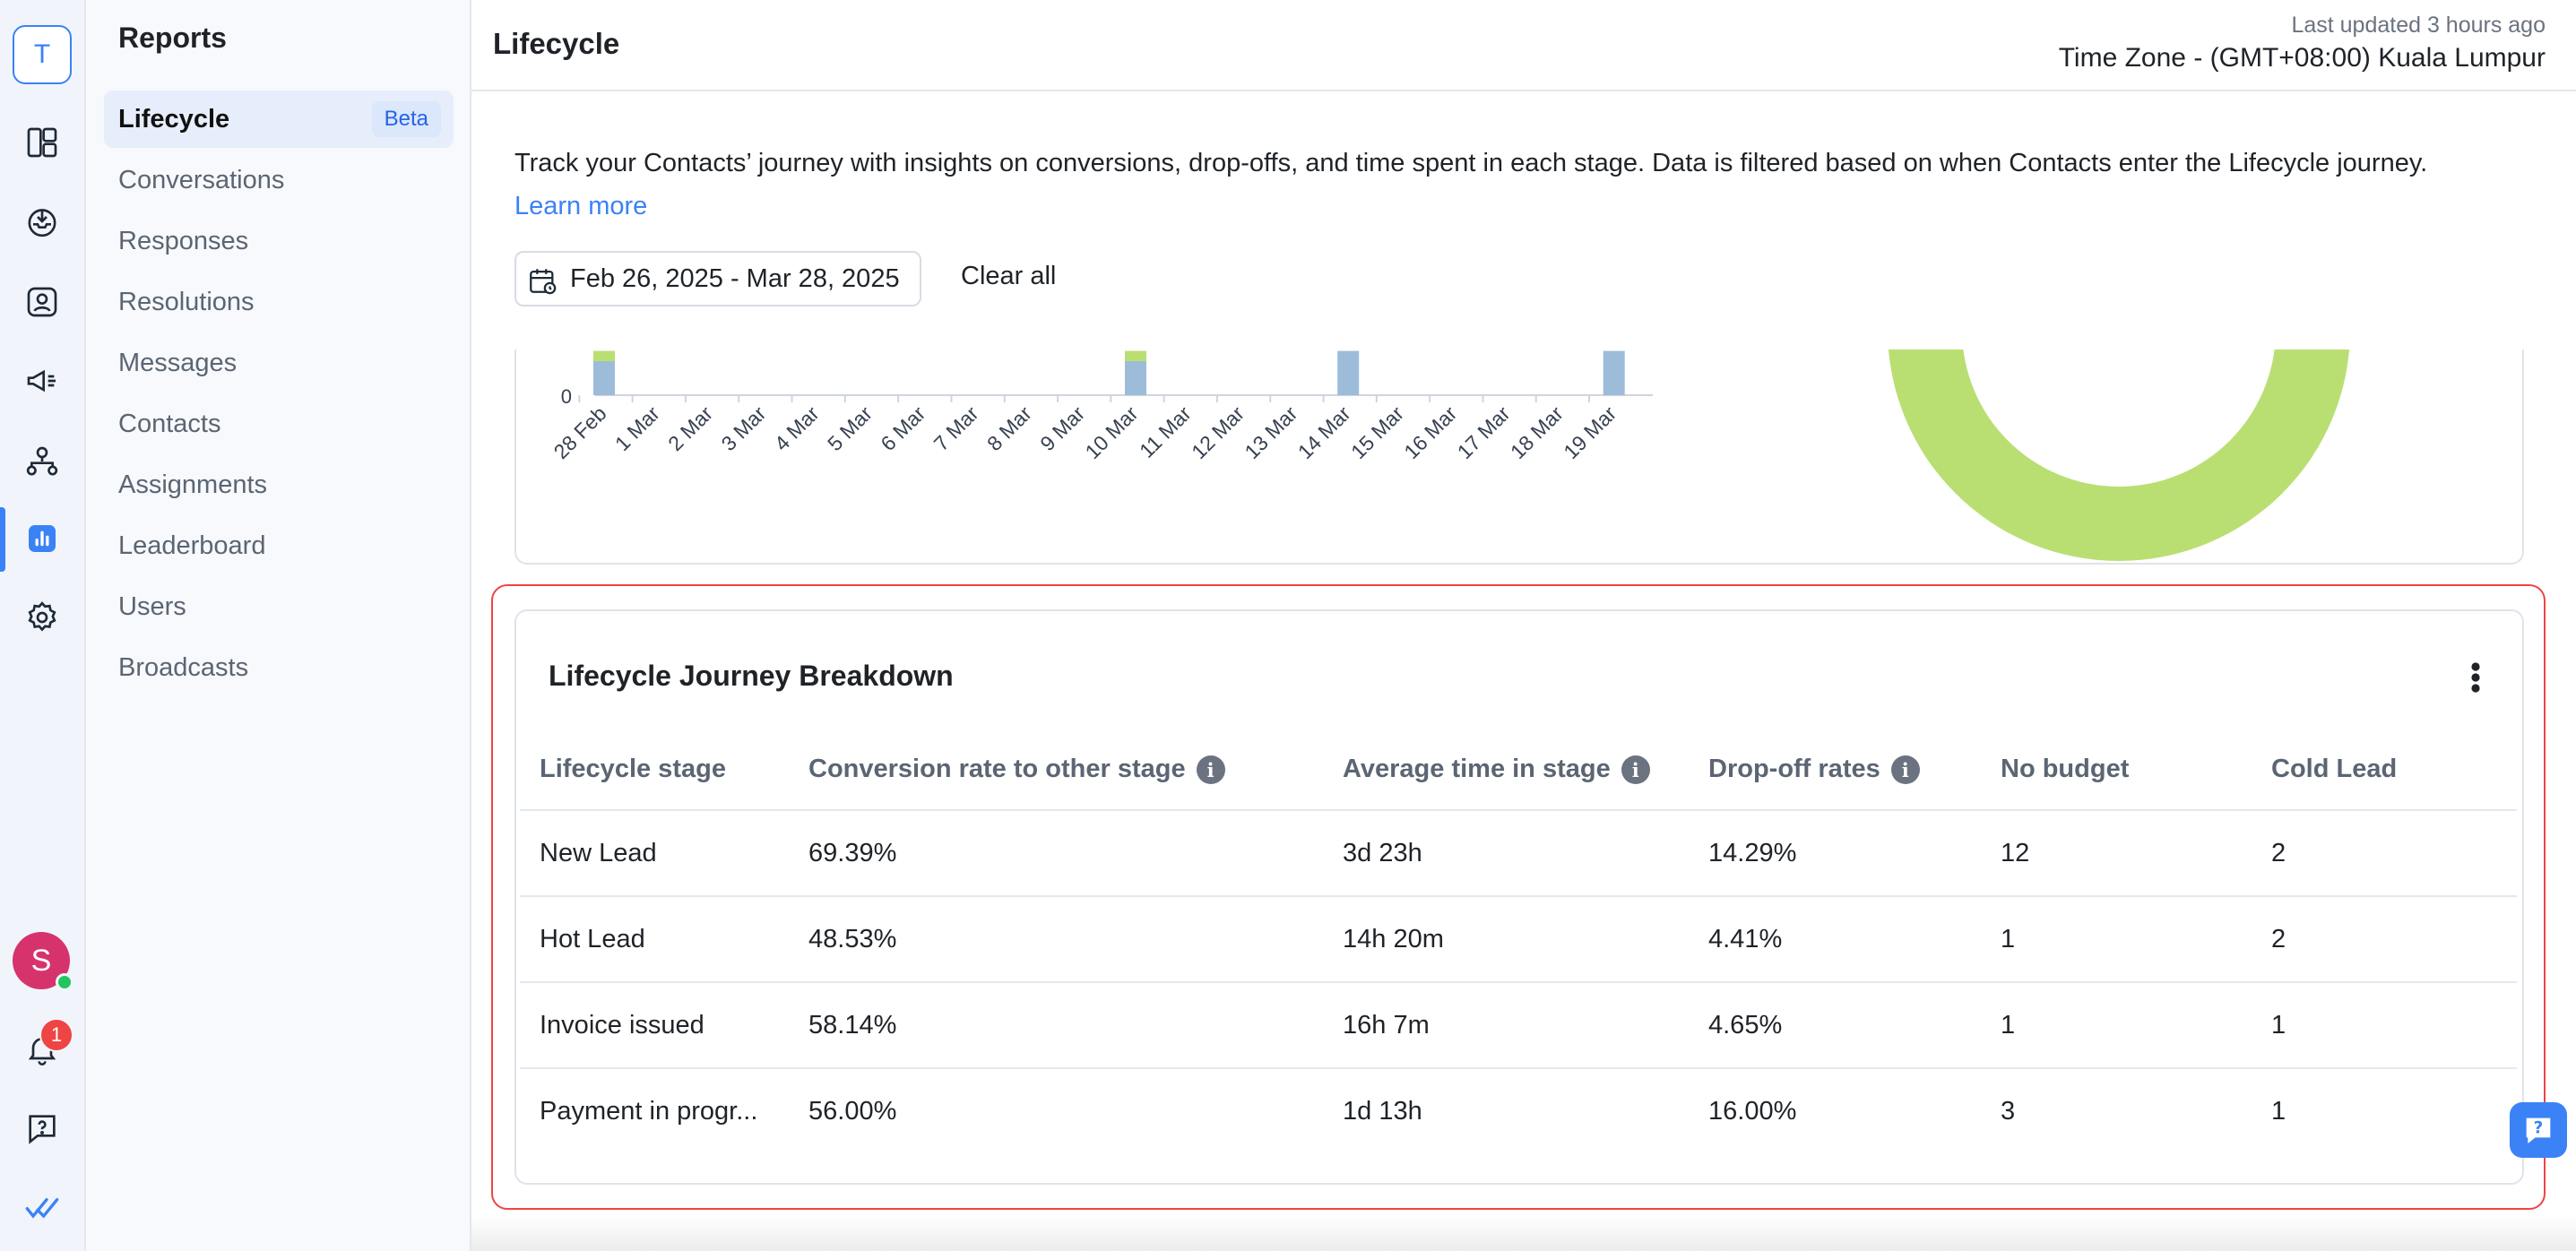 This screenshot has width=2576, height=1251. I want to click on more-options-icon, so click(2476, 677).